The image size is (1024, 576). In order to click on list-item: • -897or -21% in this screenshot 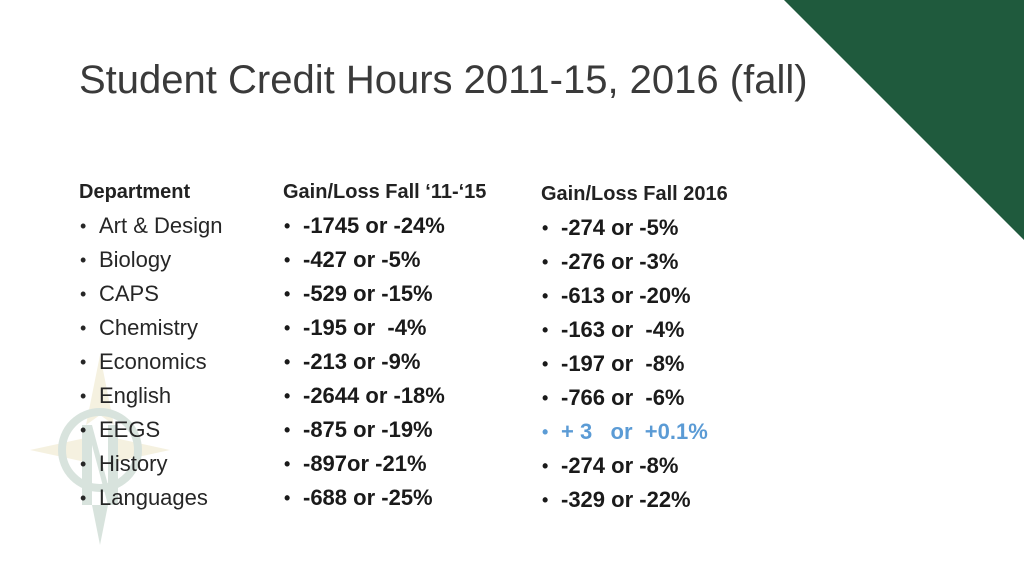, I will do `click(384, 464)`.